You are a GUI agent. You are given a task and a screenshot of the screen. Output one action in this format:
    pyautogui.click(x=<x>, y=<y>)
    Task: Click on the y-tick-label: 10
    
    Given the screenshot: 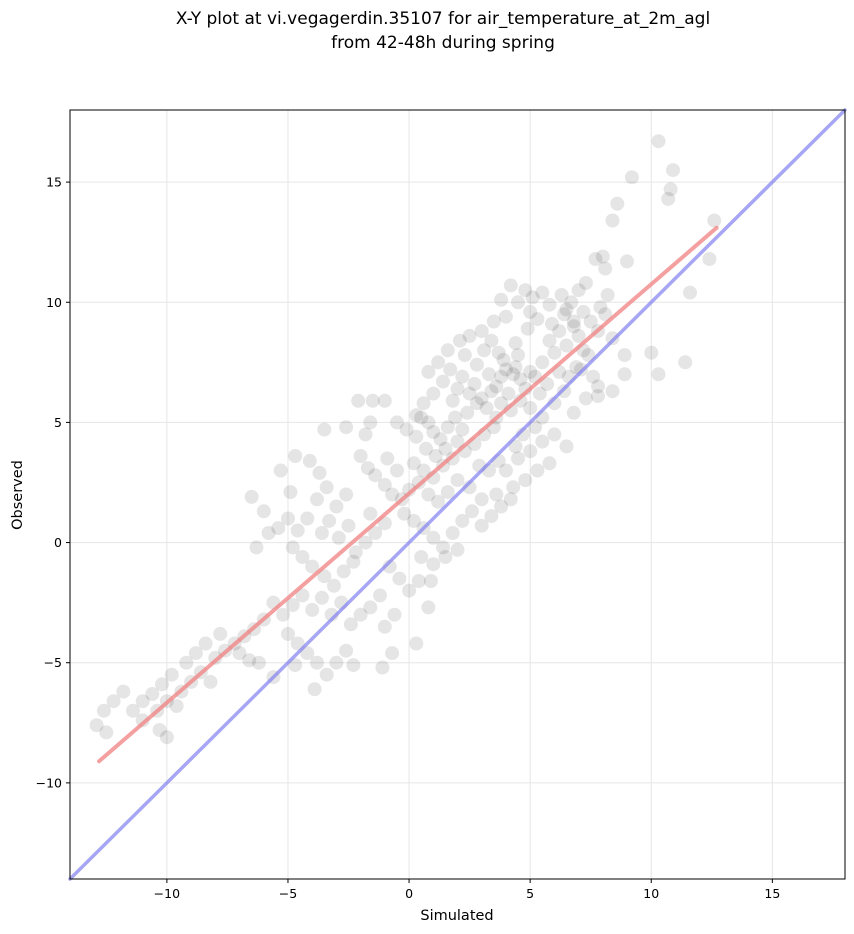 What is the action you would take?
    pyautogui.click(x=54, y=302)
    